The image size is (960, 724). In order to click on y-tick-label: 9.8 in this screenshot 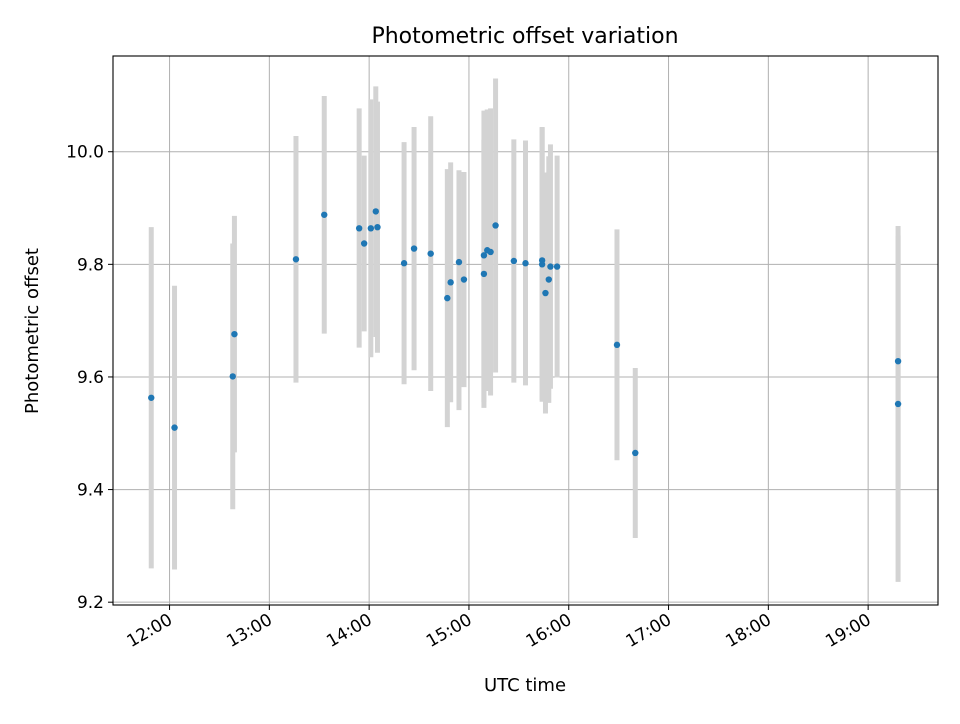, I will do `click(90, 265)`.